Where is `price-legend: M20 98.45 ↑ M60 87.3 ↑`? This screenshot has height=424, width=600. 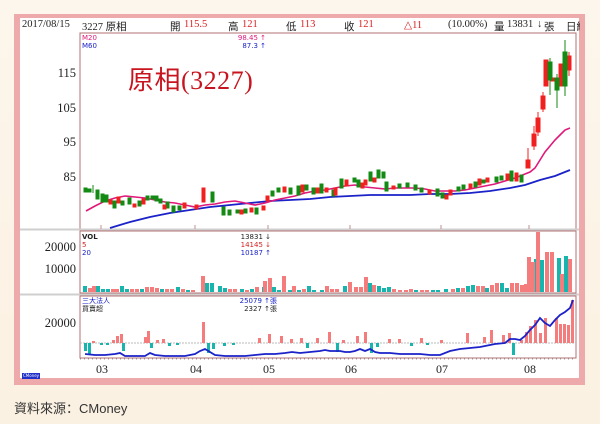 price-legend: M20 98.45 ↑ M60 87.3 ↑ is located at coordinates (174, 42).